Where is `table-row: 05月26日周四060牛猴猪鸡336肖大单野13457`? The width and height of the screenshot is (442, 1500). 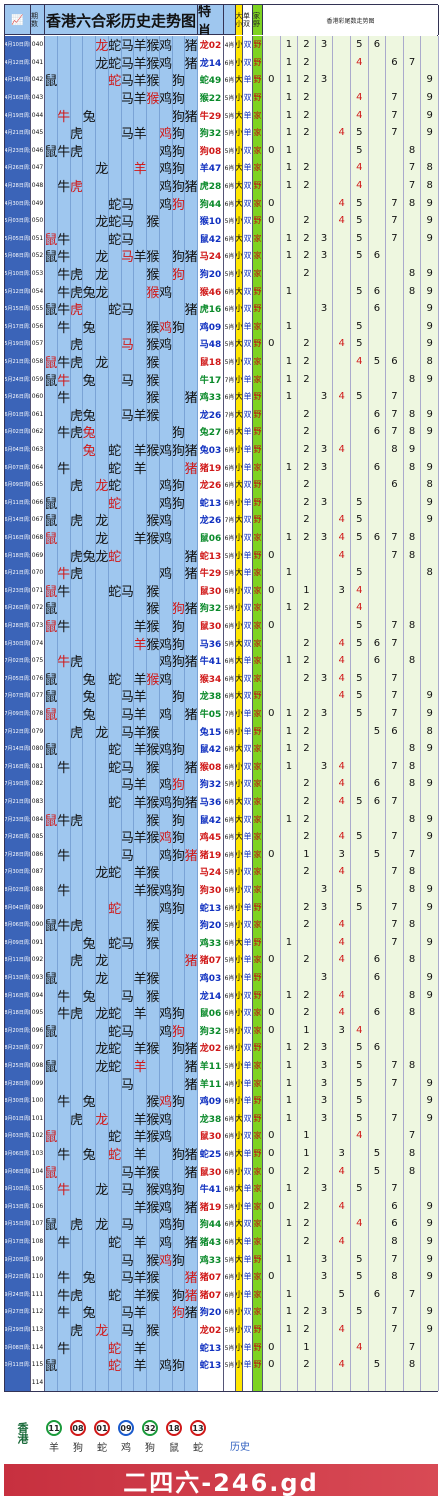
table-row: 05月26日周四060牛猴猪鸡336肖大单野13457 is located at coordinates (222, 397).